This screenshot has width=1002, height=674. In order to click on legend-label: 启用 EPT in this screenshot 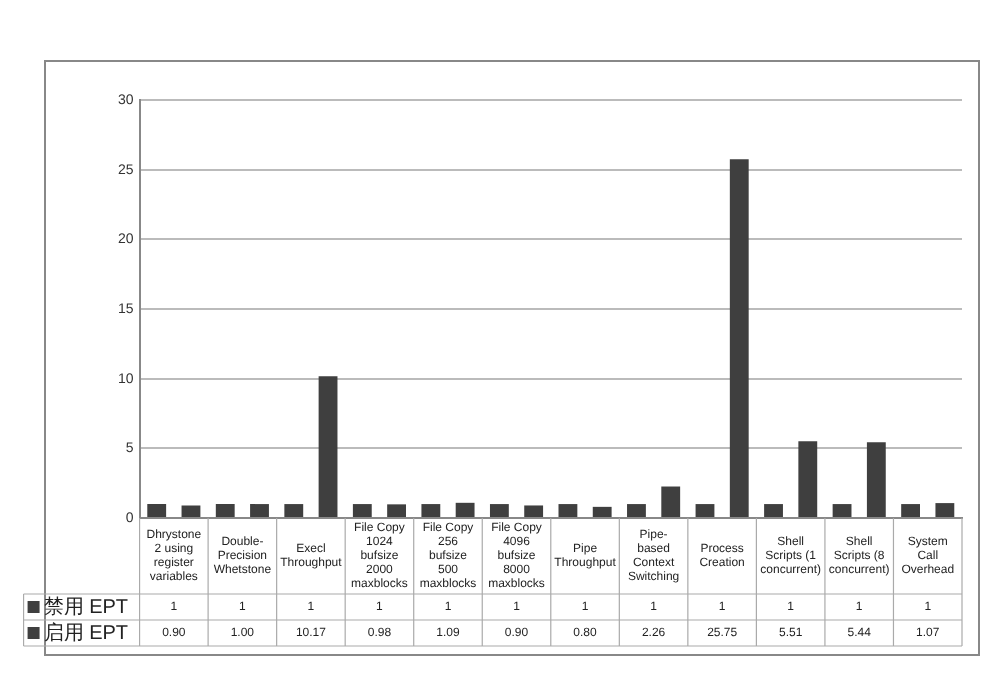, I will do `click(86, 632)`.